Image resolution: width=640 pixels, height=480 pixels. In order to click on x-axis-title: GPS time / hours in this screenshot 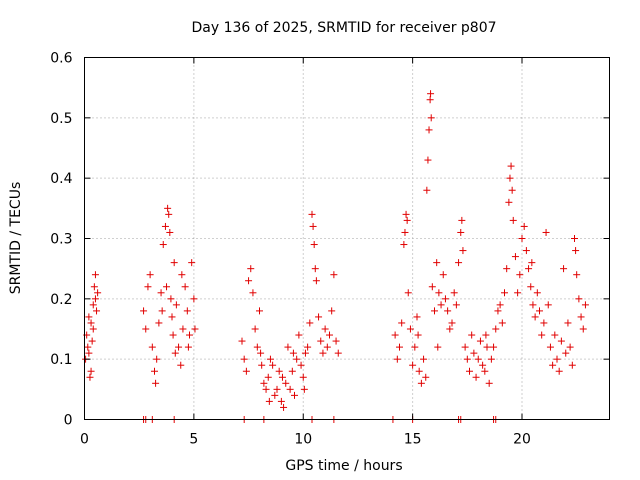, I will do `click(343, 466)`.